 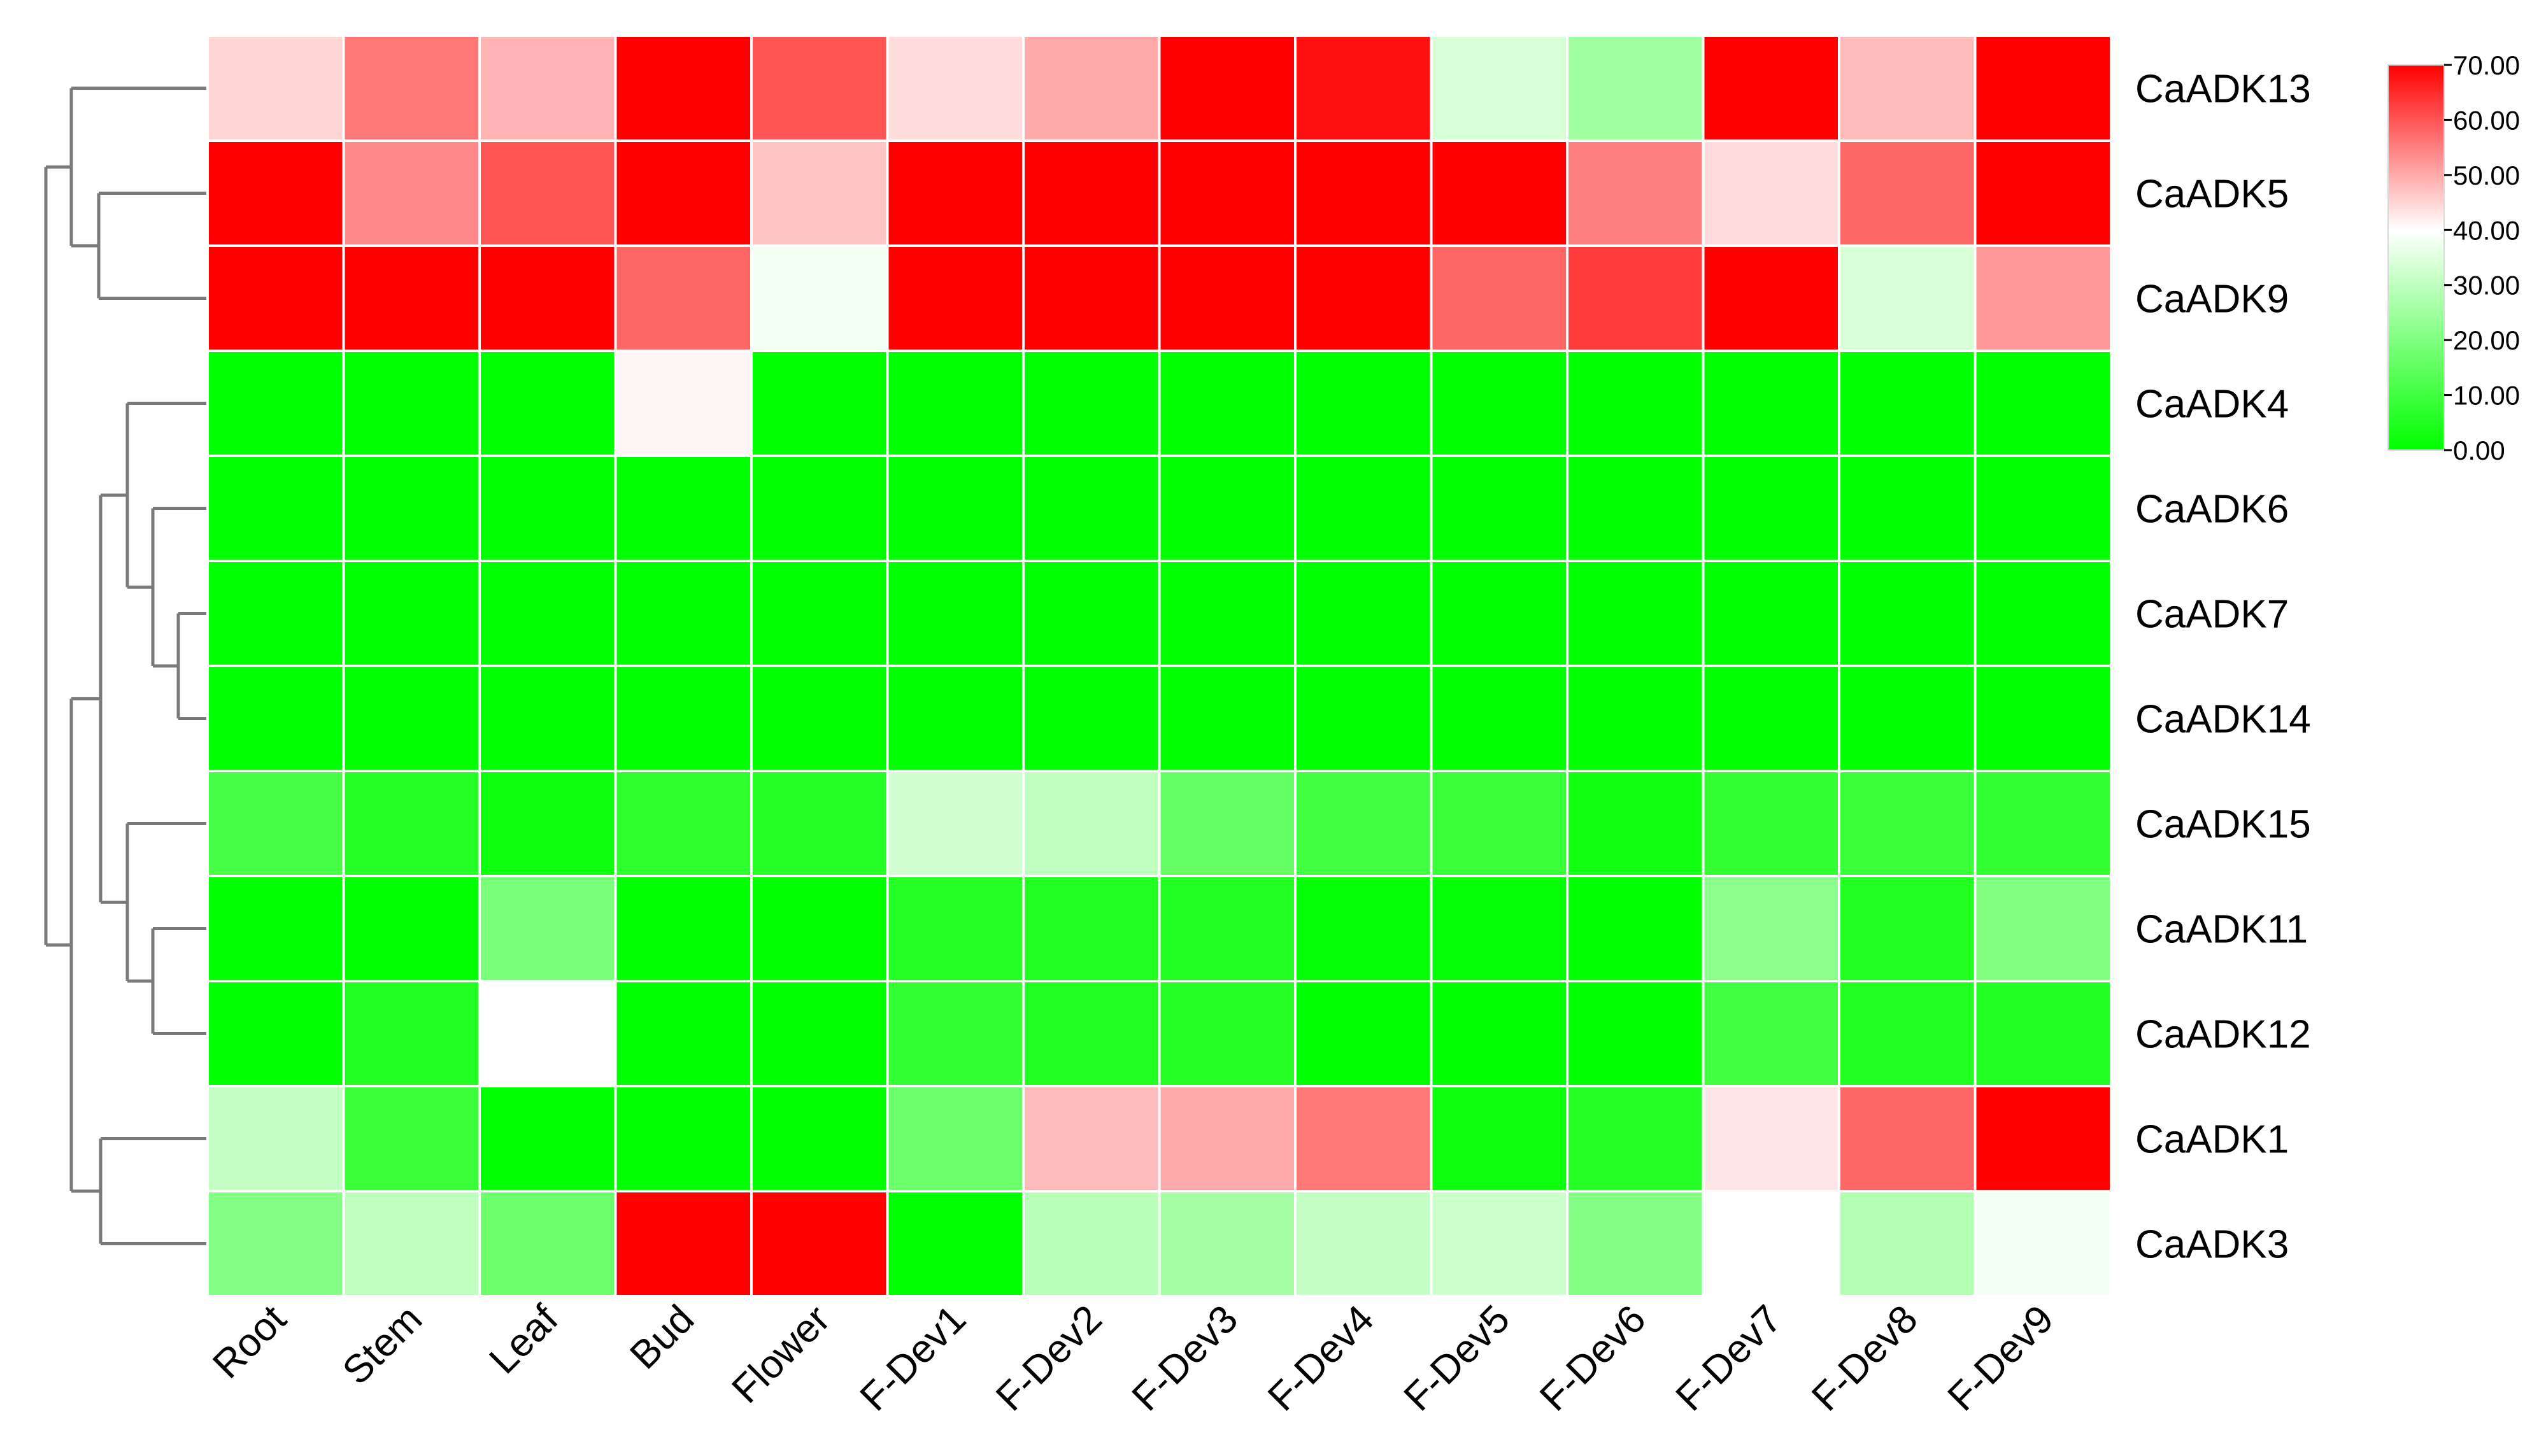 What do you see at coordinates (2212, 615) in the screenshot?
I see `row-label: CaADK7` at bounding box center [2212, 615].